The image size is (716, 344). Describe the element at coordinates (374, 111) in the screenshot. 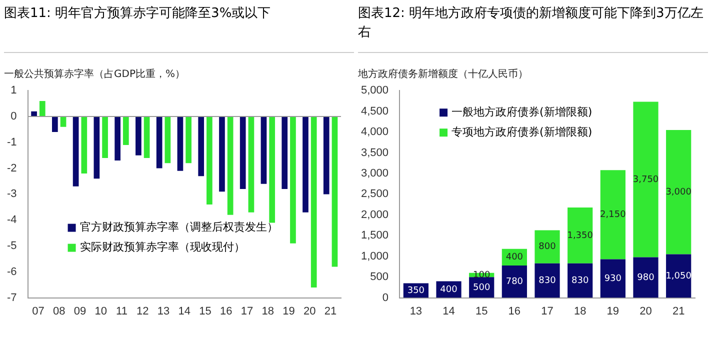

I see `y-tick-label: 4,500` at that location.